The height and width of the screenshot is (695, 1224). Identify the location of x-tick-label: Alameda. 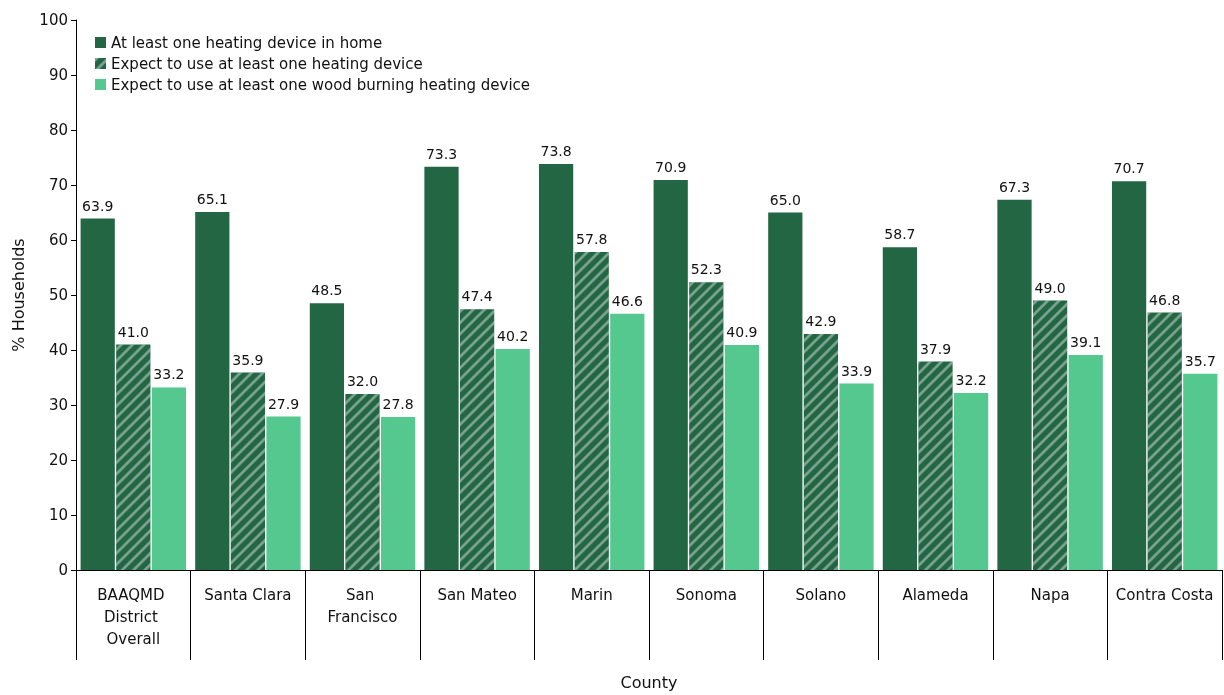
(935, 595).